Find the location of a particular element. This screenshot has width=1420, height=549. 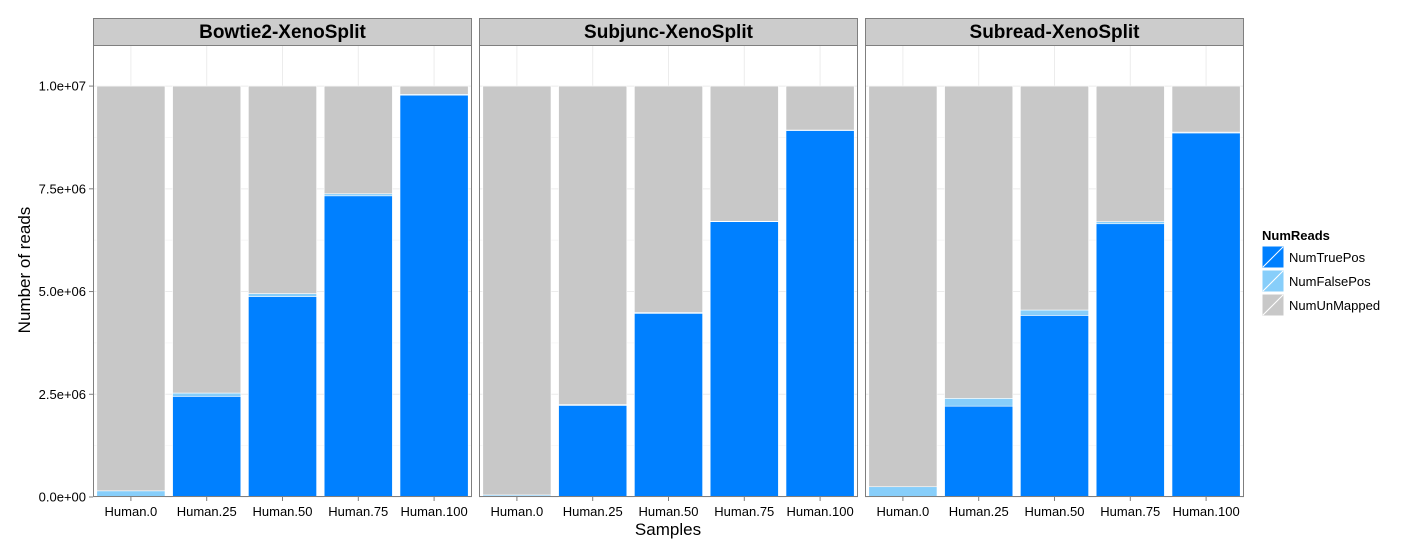

legend-key: NumTruePos is located at coordinates (1313, 257).